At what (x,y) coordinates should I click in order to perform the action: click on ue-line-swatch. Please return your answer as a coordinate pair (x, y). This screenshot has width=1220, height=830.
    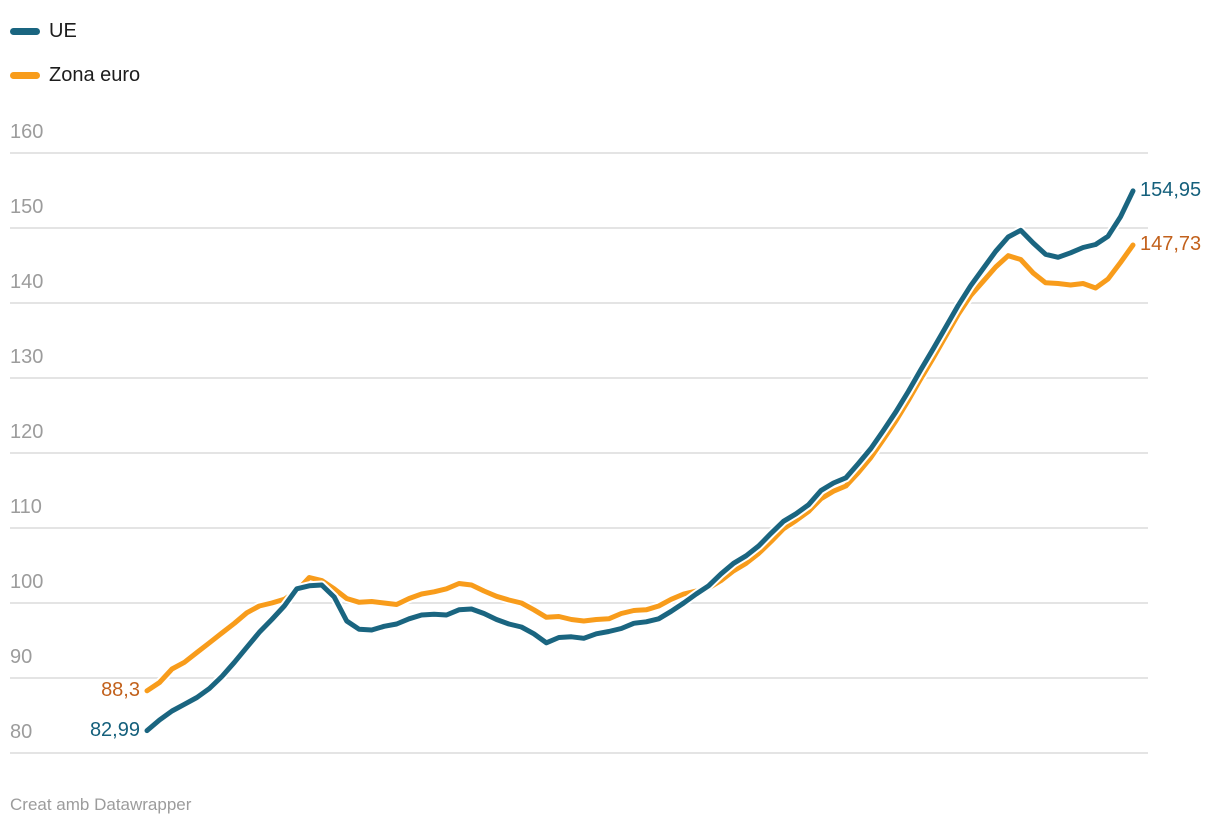
    Looking at the image, I should click on (25, 31).